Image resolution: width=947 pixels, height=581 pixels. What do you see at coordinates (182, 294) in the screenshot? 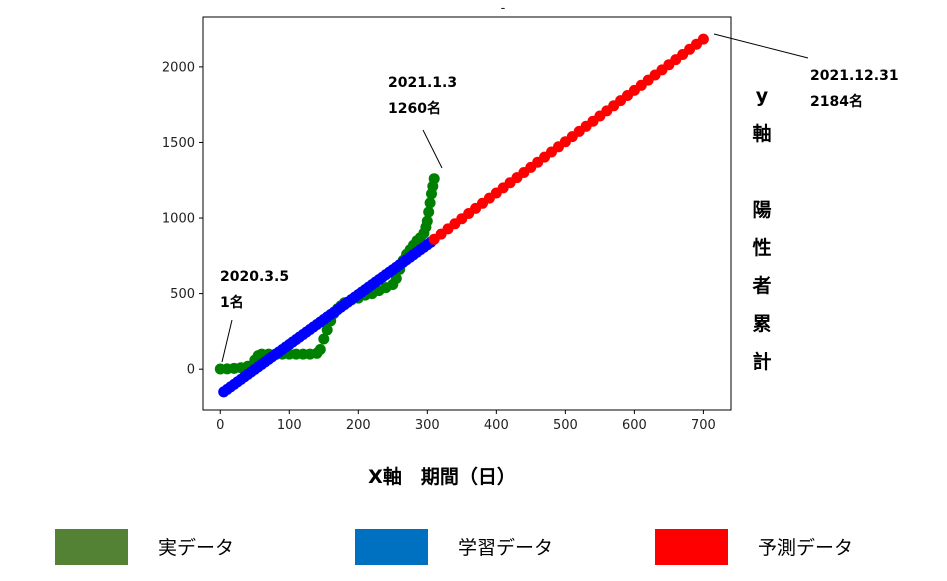
I see `y-tick-label: 500` at bounding box center [182, 294].